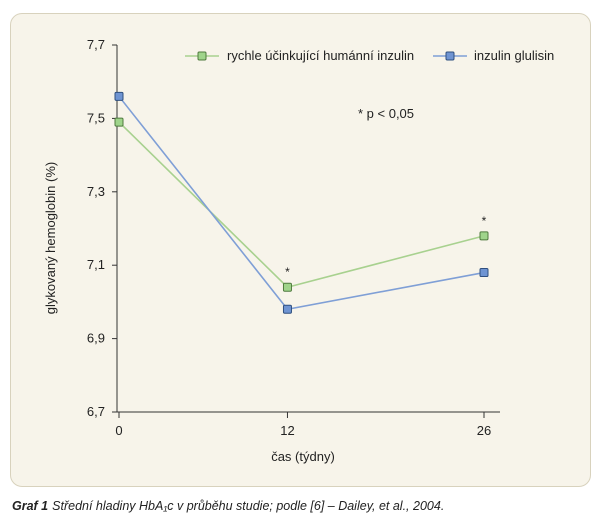  Describe the element at coordinates (96, 191) in the screenshot. I see `y-tick-label: 7,3` at that location.